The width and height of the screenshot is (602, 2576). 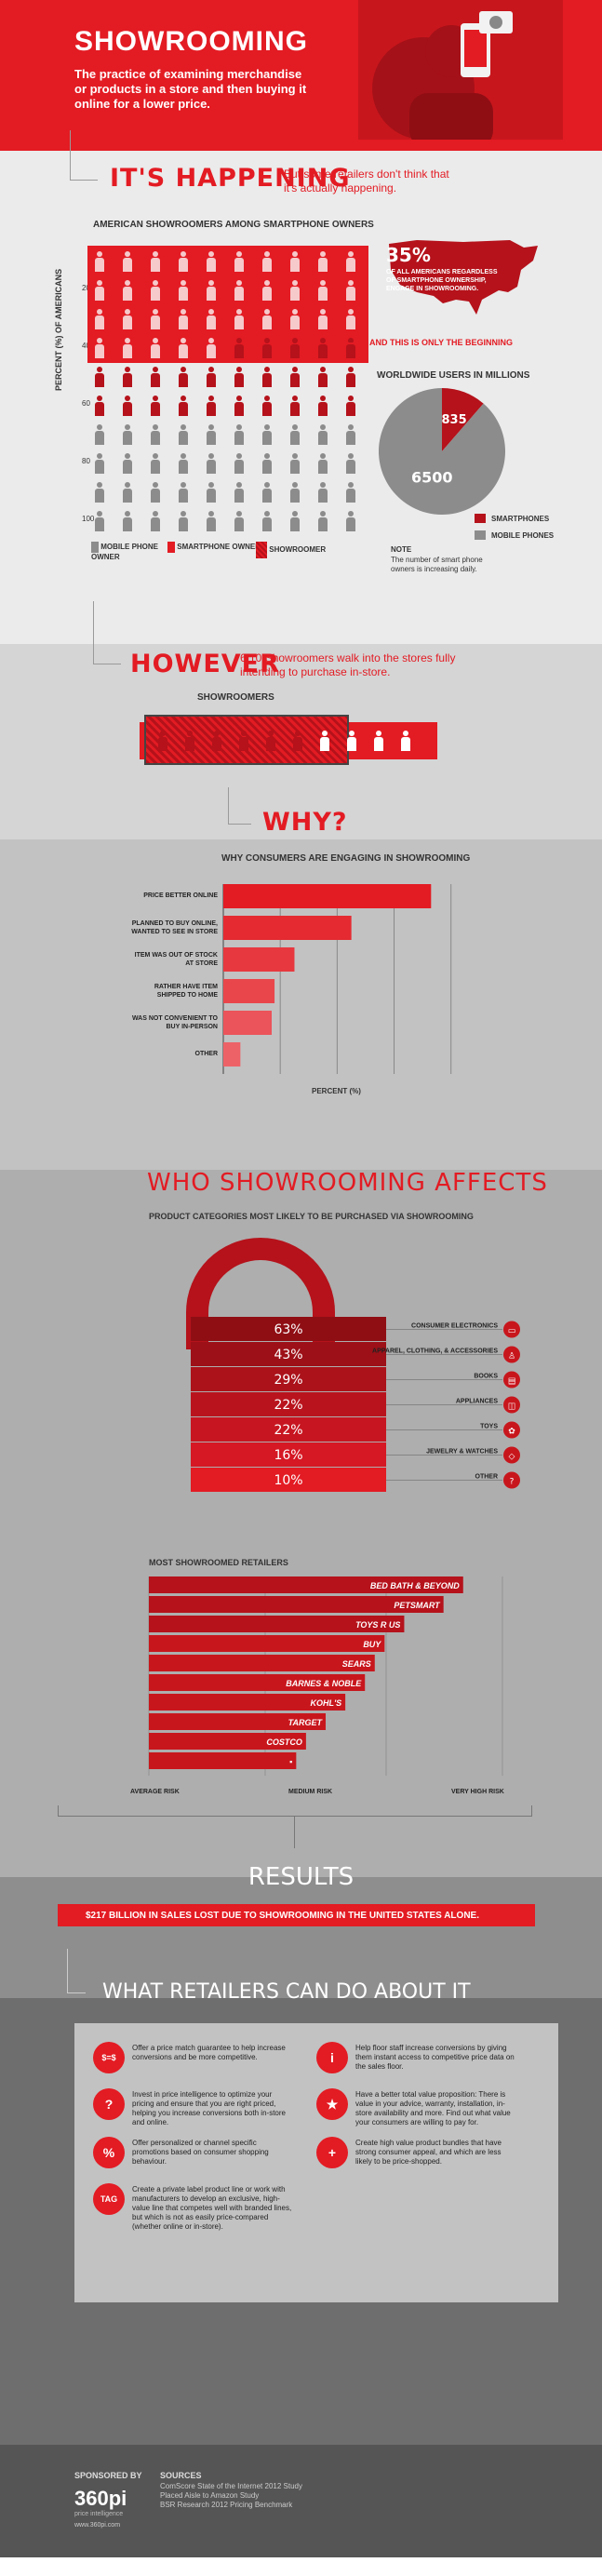 I want to click on page-title: SHOWROOMING, so click(x=191, y=41).